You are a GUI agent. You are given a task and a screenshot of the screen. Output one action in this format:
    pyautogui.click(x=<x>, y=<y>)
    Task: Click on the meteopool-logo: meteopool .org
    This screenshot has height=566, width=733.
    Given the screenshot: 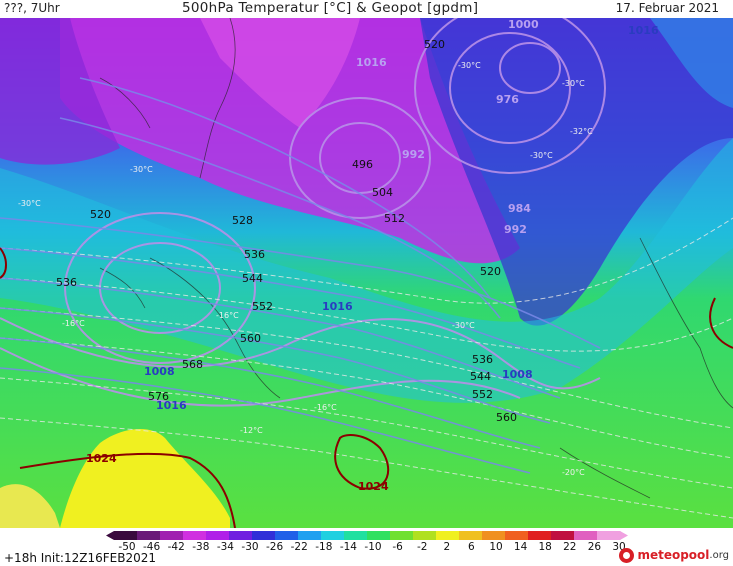 What is the action you would take?
    pyautogui.click(x=674, y=555)
    